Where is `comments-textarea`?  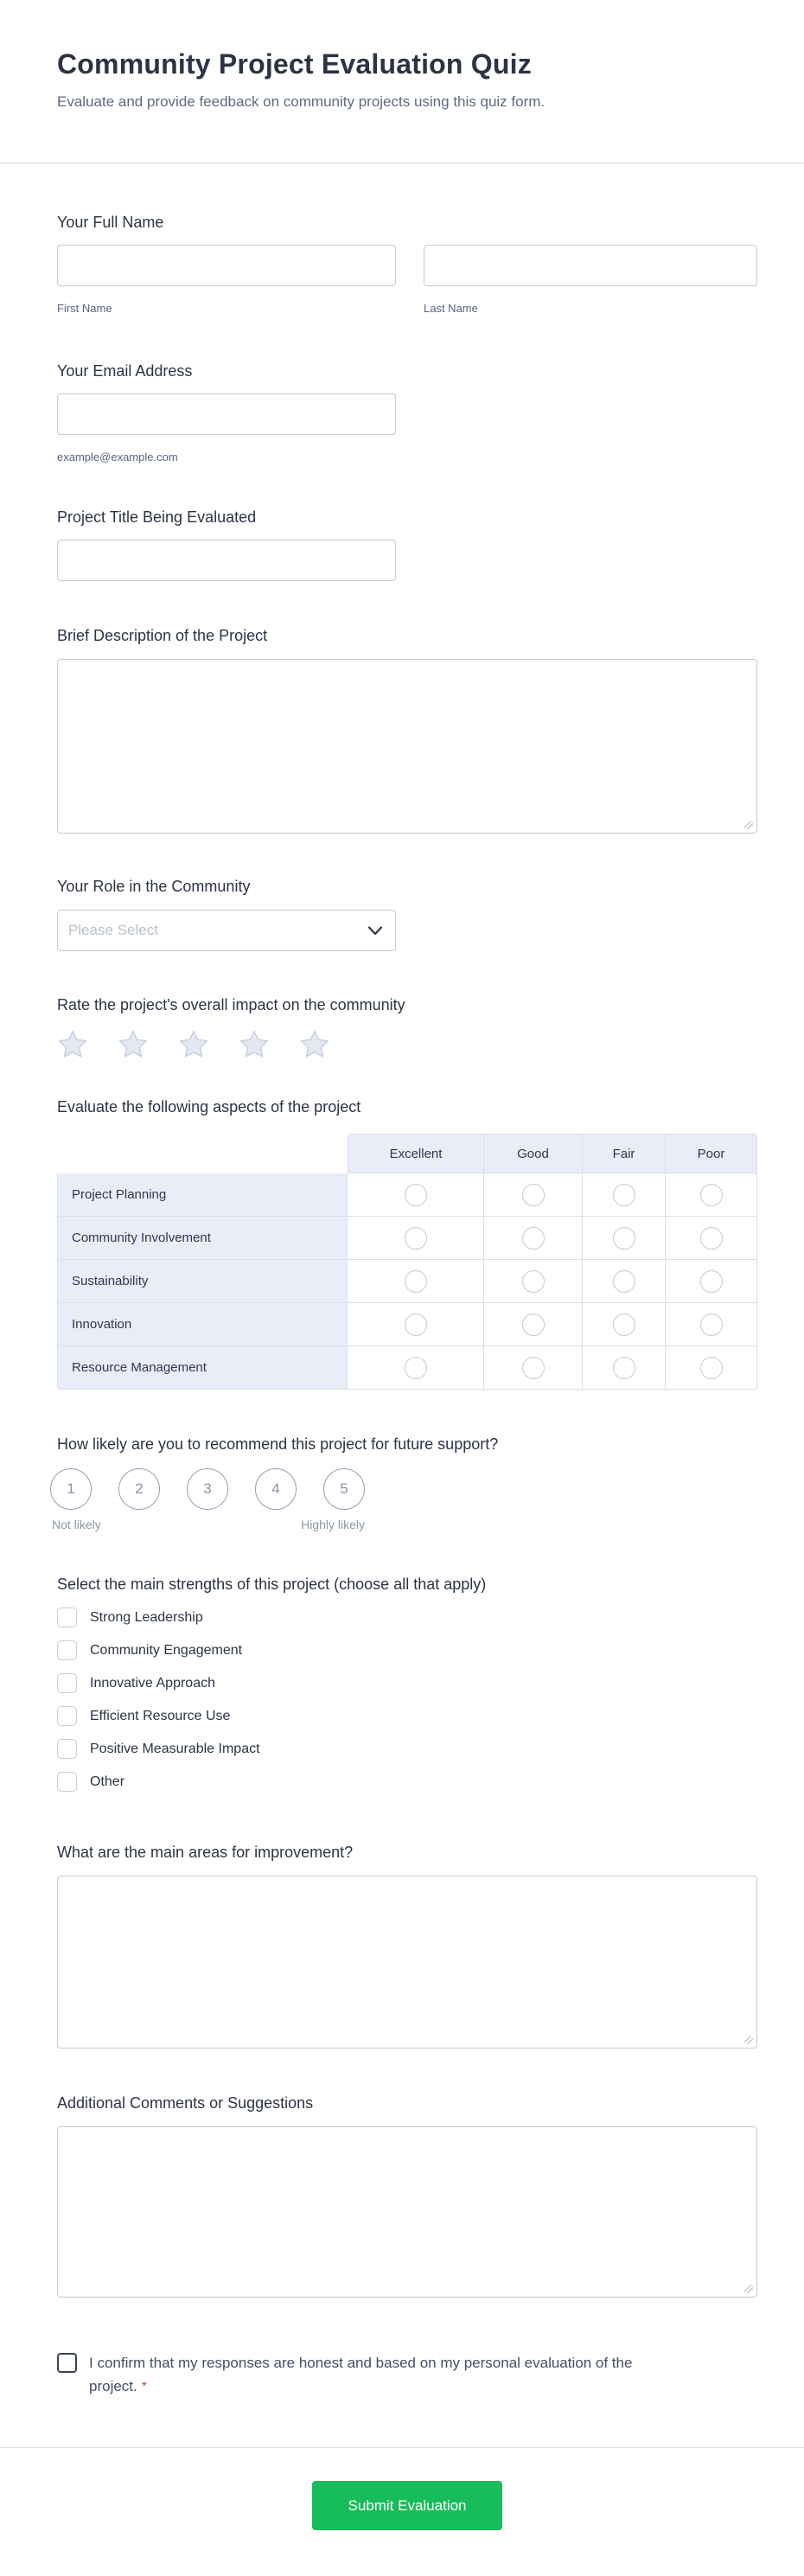
comments-textarea is located at coordinates (407, 2212).